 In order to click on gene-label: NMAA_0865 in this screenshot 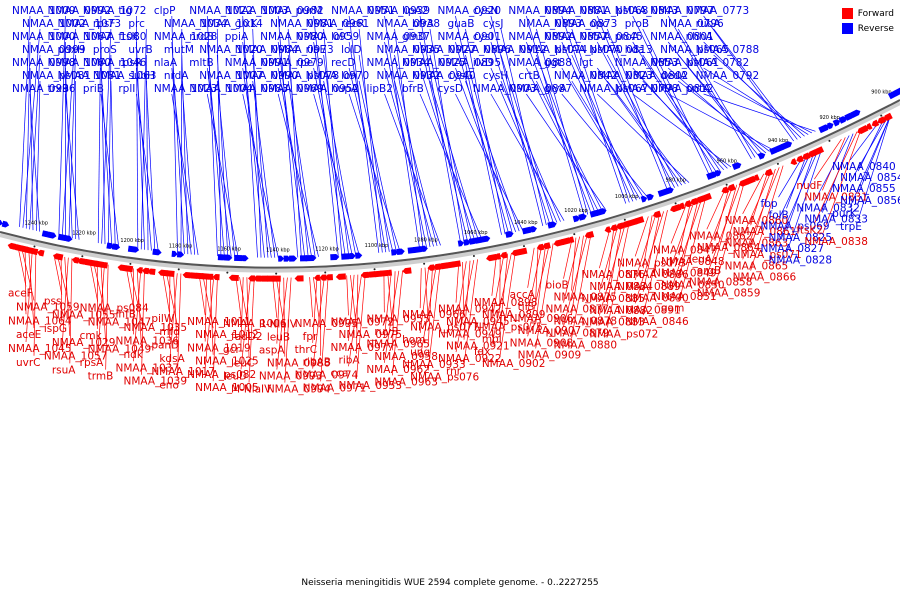, I will do `click(757, 266)`.